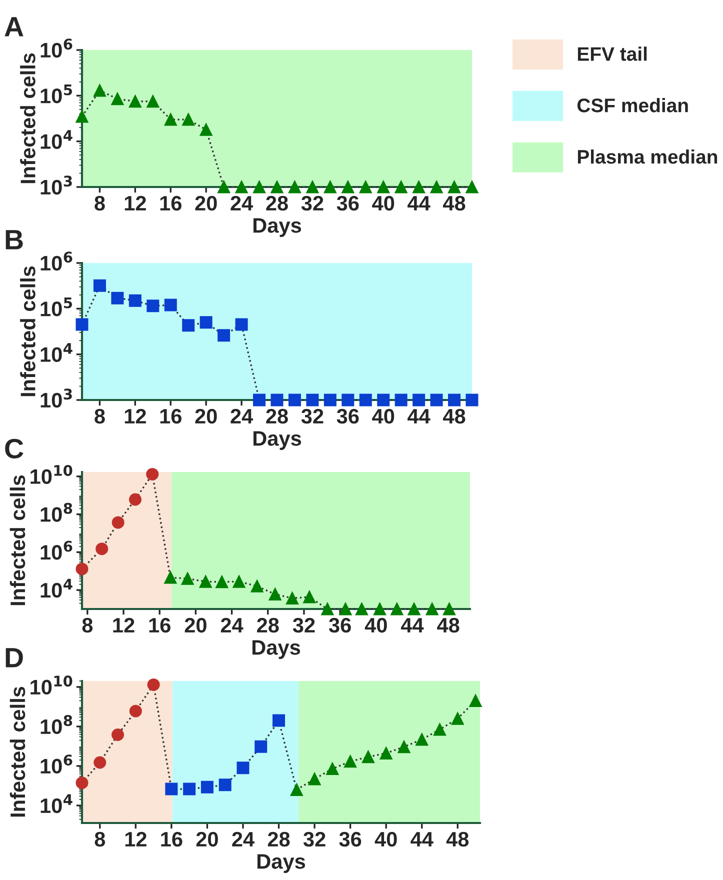 This screenshot has width=723, height=880. Describe the element at coordinates (648, 156) in the screenshot. I see `legend-label: Plasma median` at that location.